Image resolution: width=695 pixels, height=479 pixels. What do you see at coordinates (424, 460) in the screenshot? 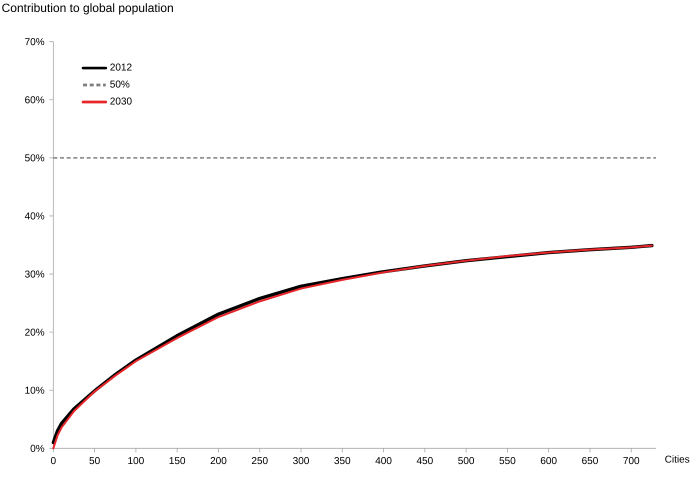
I see `x-tick-label: 450` at bounding box center [424, 460].